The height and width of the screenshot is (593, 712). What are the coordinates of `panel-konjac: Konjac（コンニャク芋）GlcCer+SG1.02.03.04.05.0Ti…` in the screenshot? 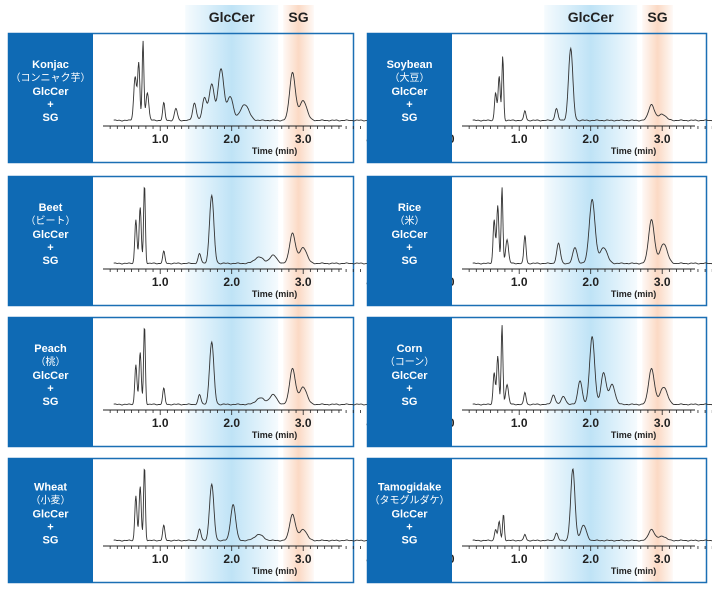 It's located at (231, 98).